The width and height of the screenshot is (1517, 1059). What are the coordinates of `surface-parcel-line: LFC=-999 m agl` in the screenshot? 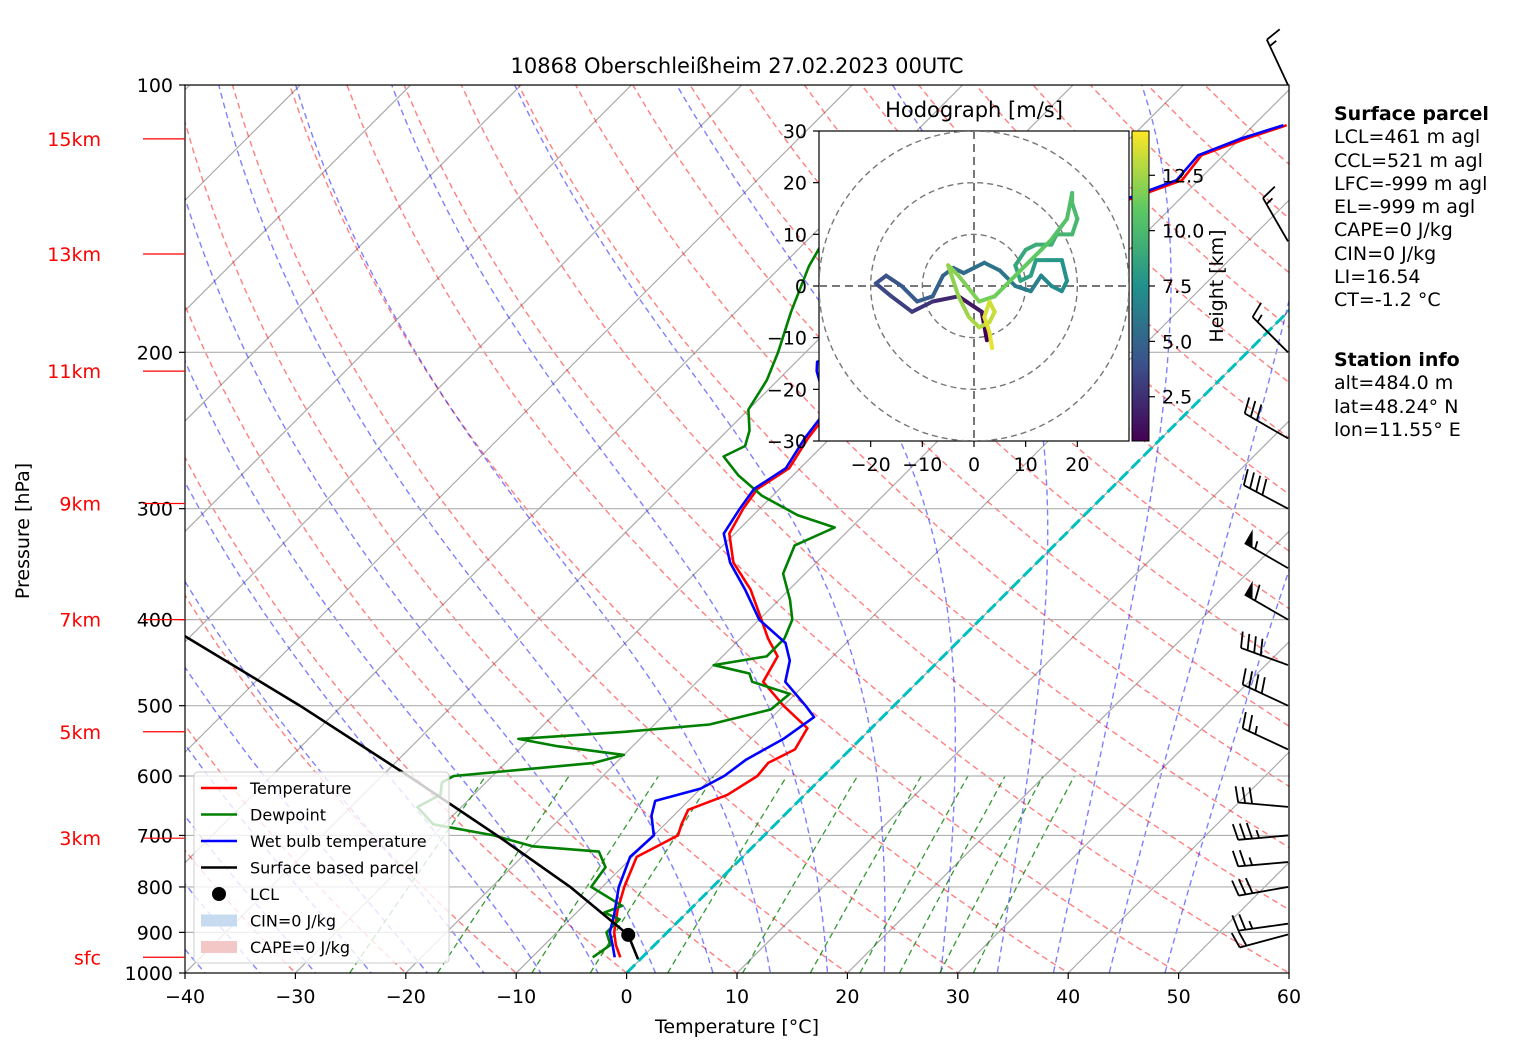 It's located at (1411, 183).